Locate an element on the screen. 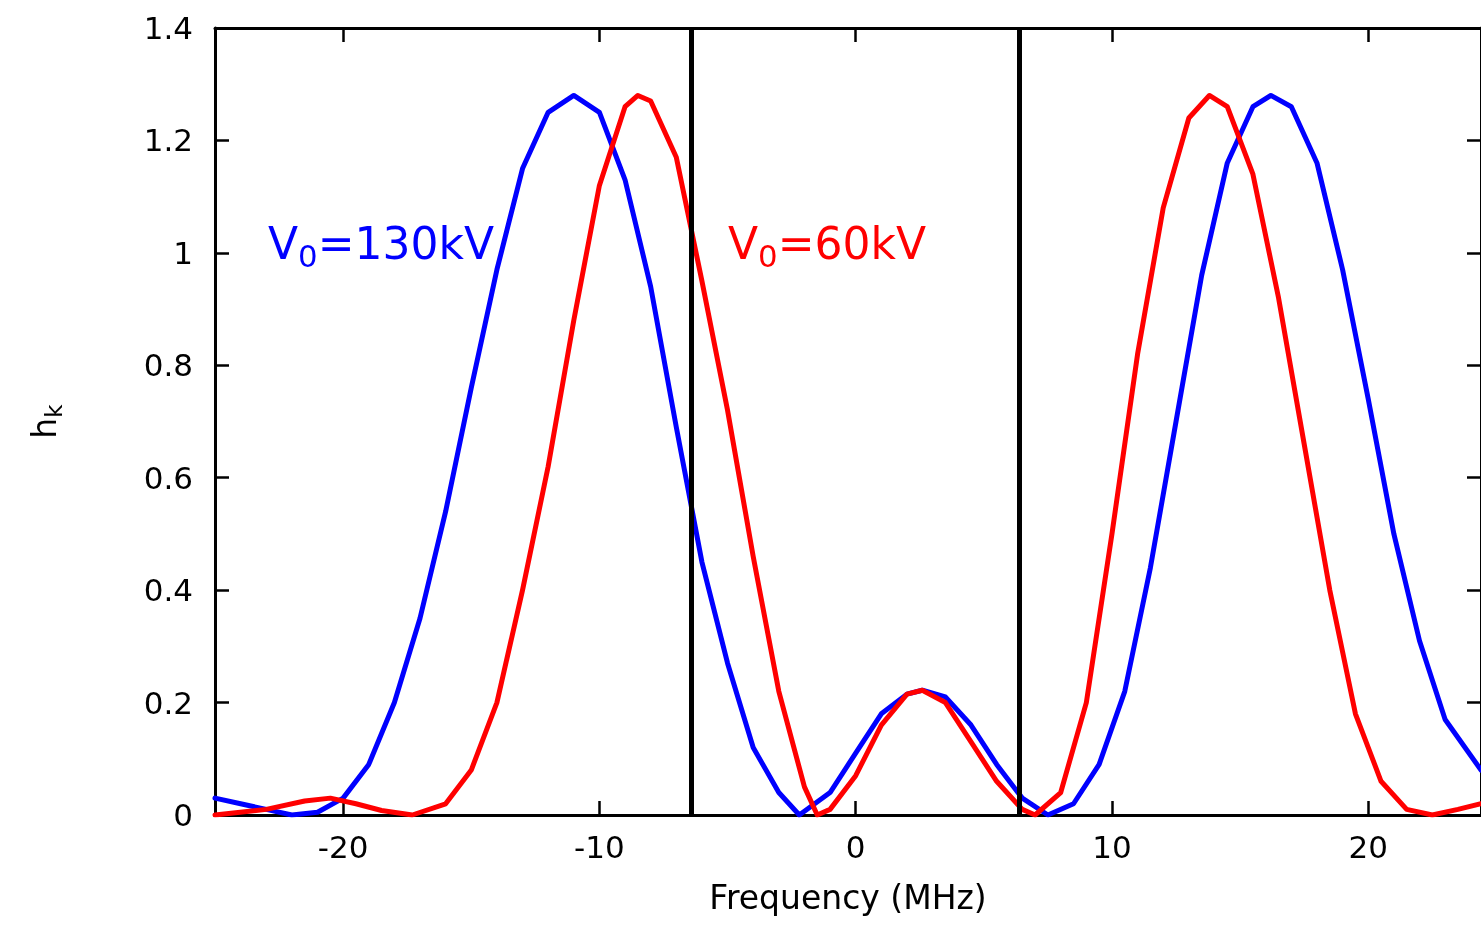  x-tick-label: -20 is located at coordinates (343, 846).